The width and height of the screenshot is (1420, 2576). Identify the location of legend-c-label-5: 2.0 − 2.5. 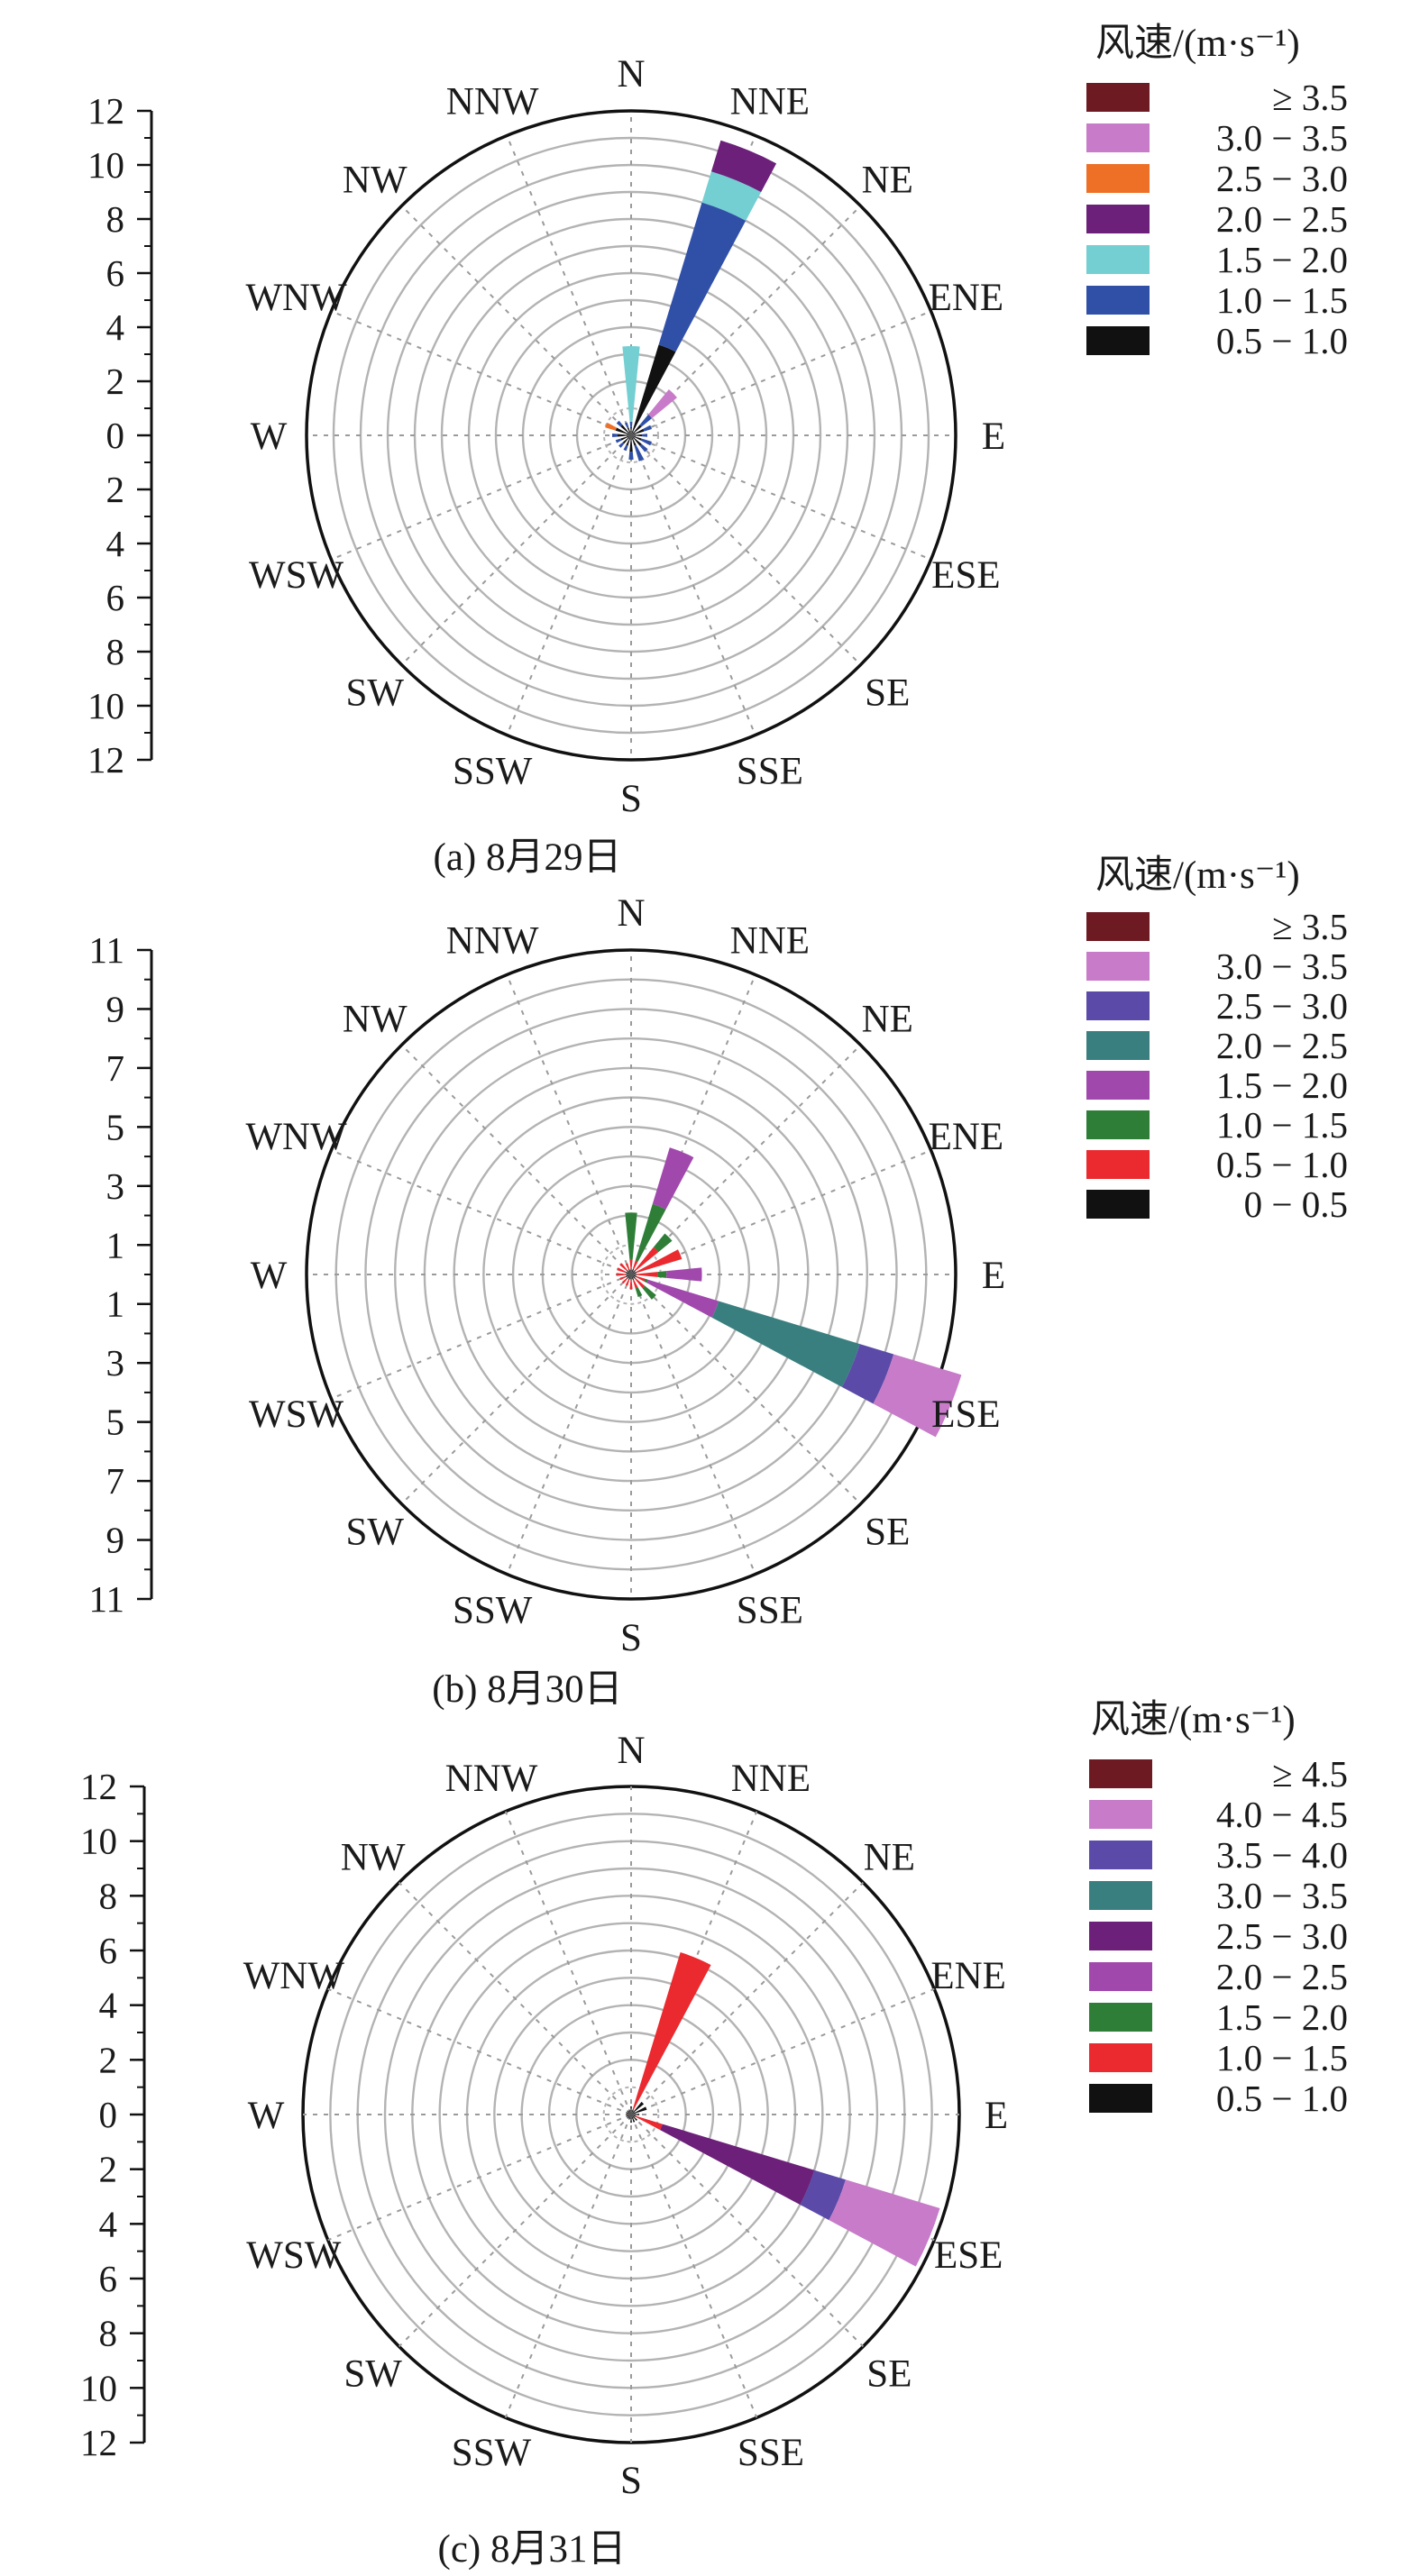
(1282, 1976).